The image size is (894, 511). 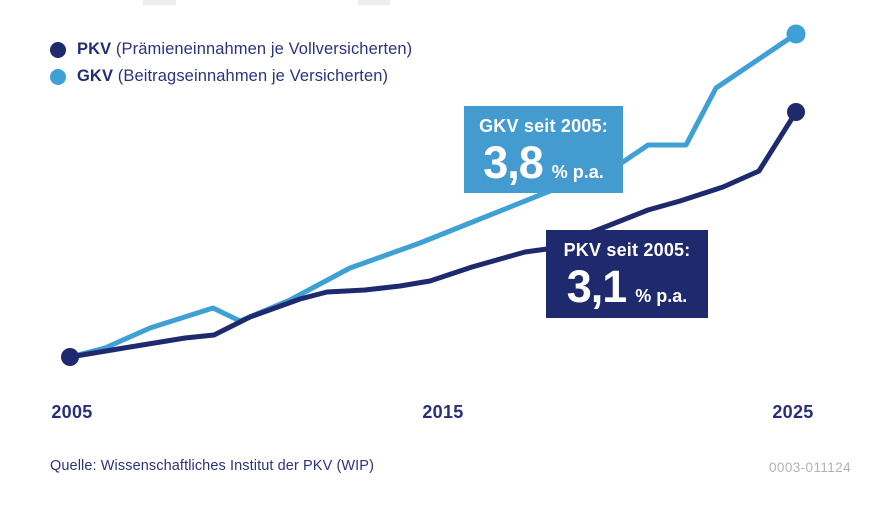 I want to click on callout-gkv: GKV seit 2005: 3,8 % p.a., so click(x=543, y=149).